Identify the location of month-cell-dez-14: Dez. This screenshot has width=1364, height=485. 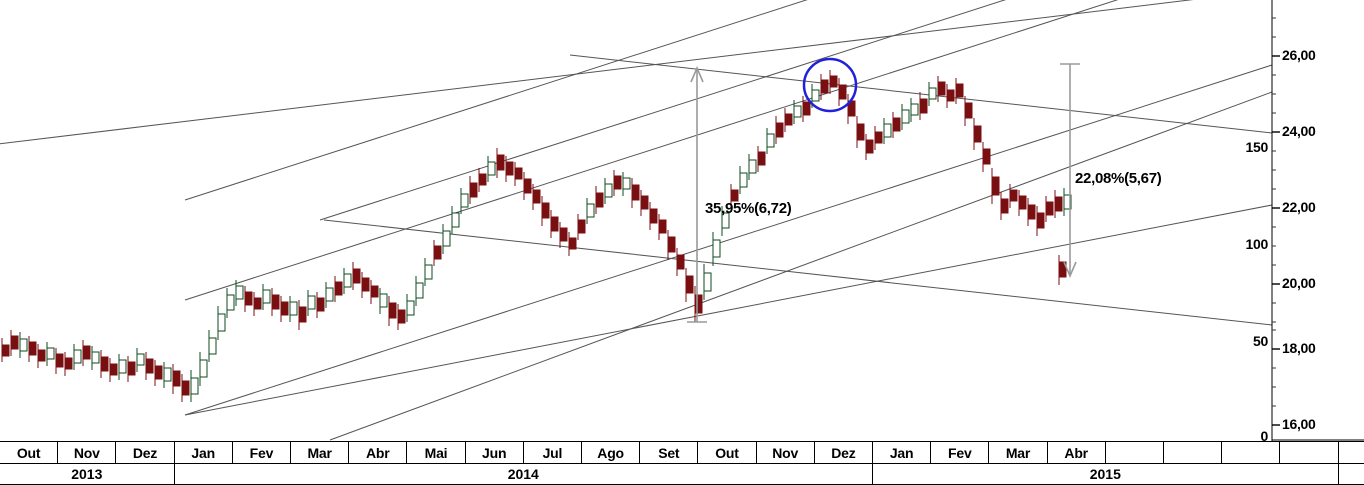
(844, 452).